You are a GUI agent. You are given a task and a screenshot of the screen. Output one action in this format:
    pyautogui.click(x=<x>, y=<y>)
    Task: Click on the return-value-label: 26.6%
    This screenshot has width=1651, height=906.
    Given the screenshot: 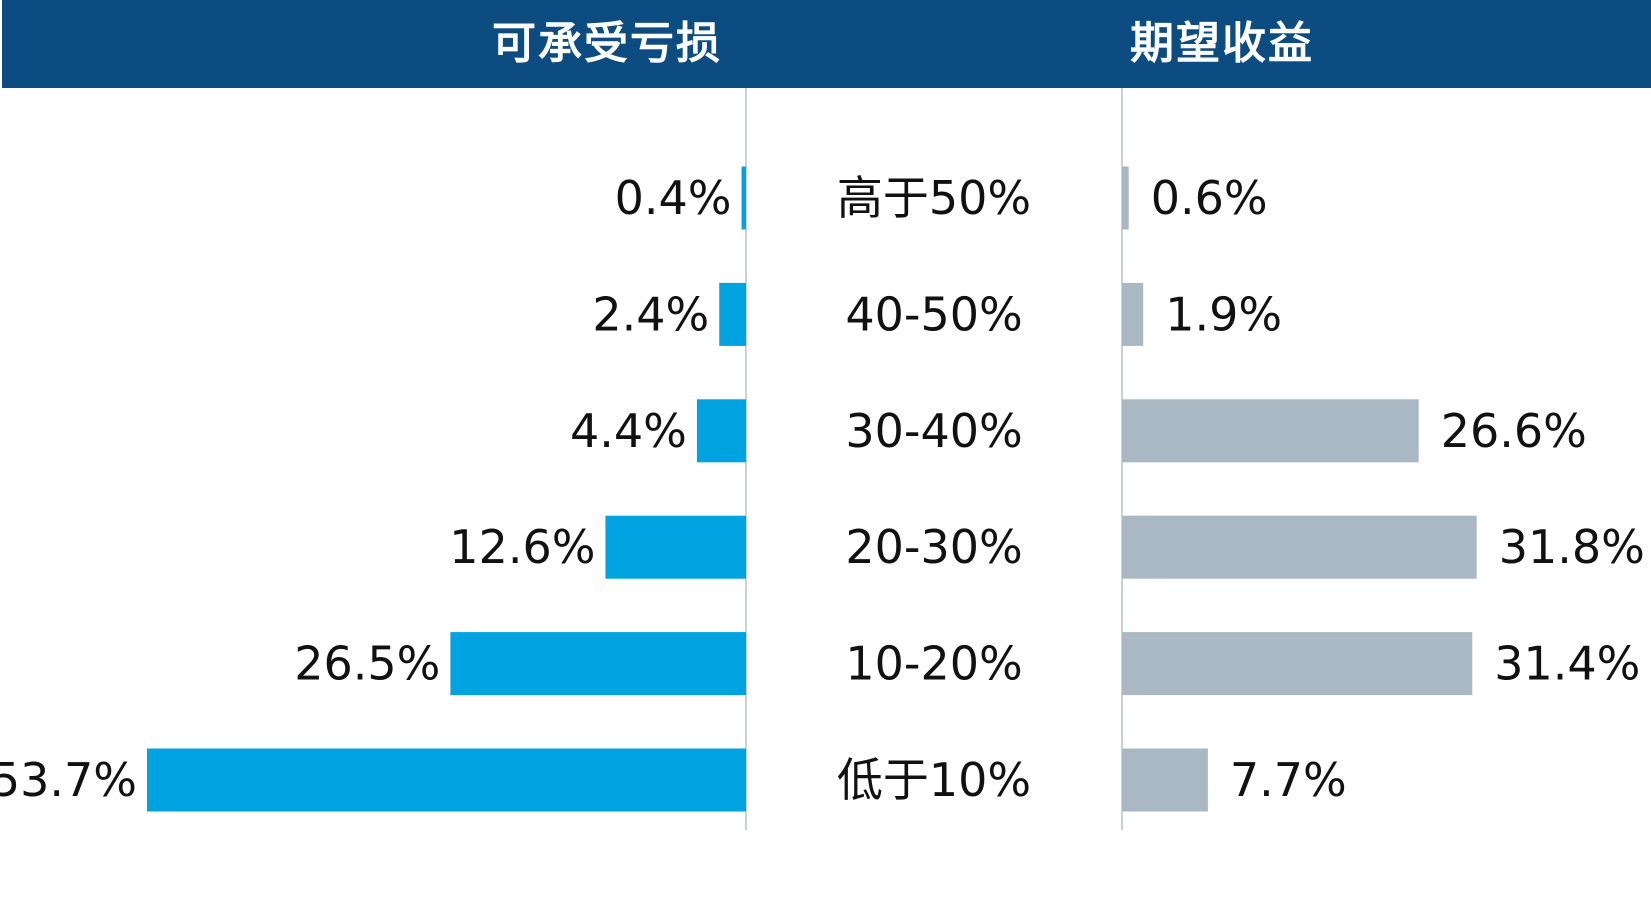 What is the action you would take?
    pyautogui.click(x=1514, y=431)
    